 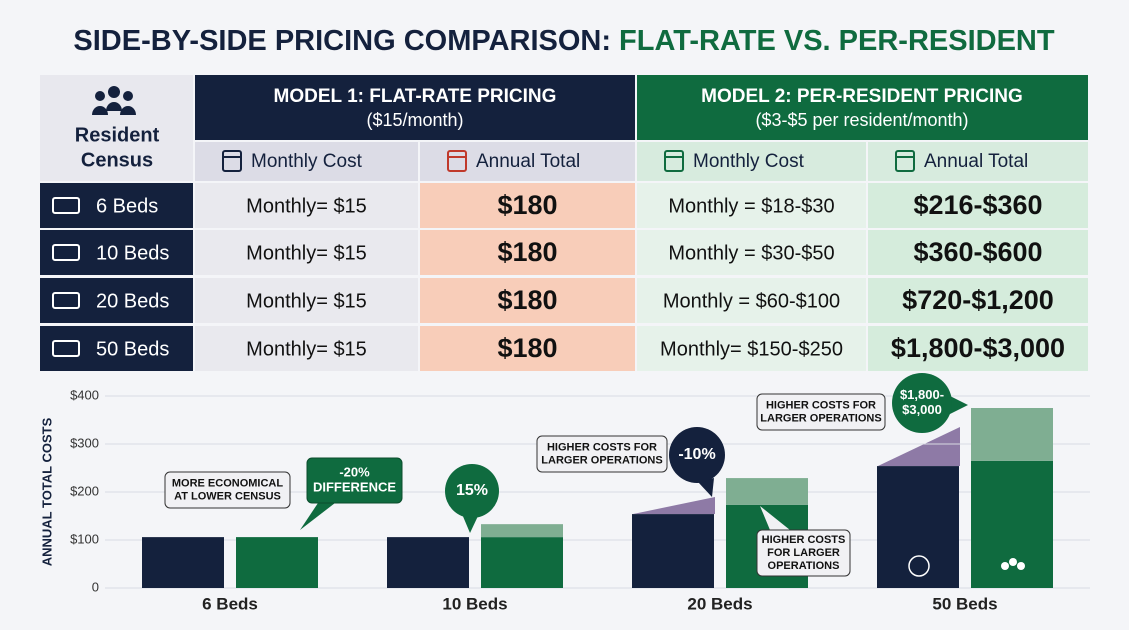 I want to click on y-tick-label: $200, so click(x=84, y=490).